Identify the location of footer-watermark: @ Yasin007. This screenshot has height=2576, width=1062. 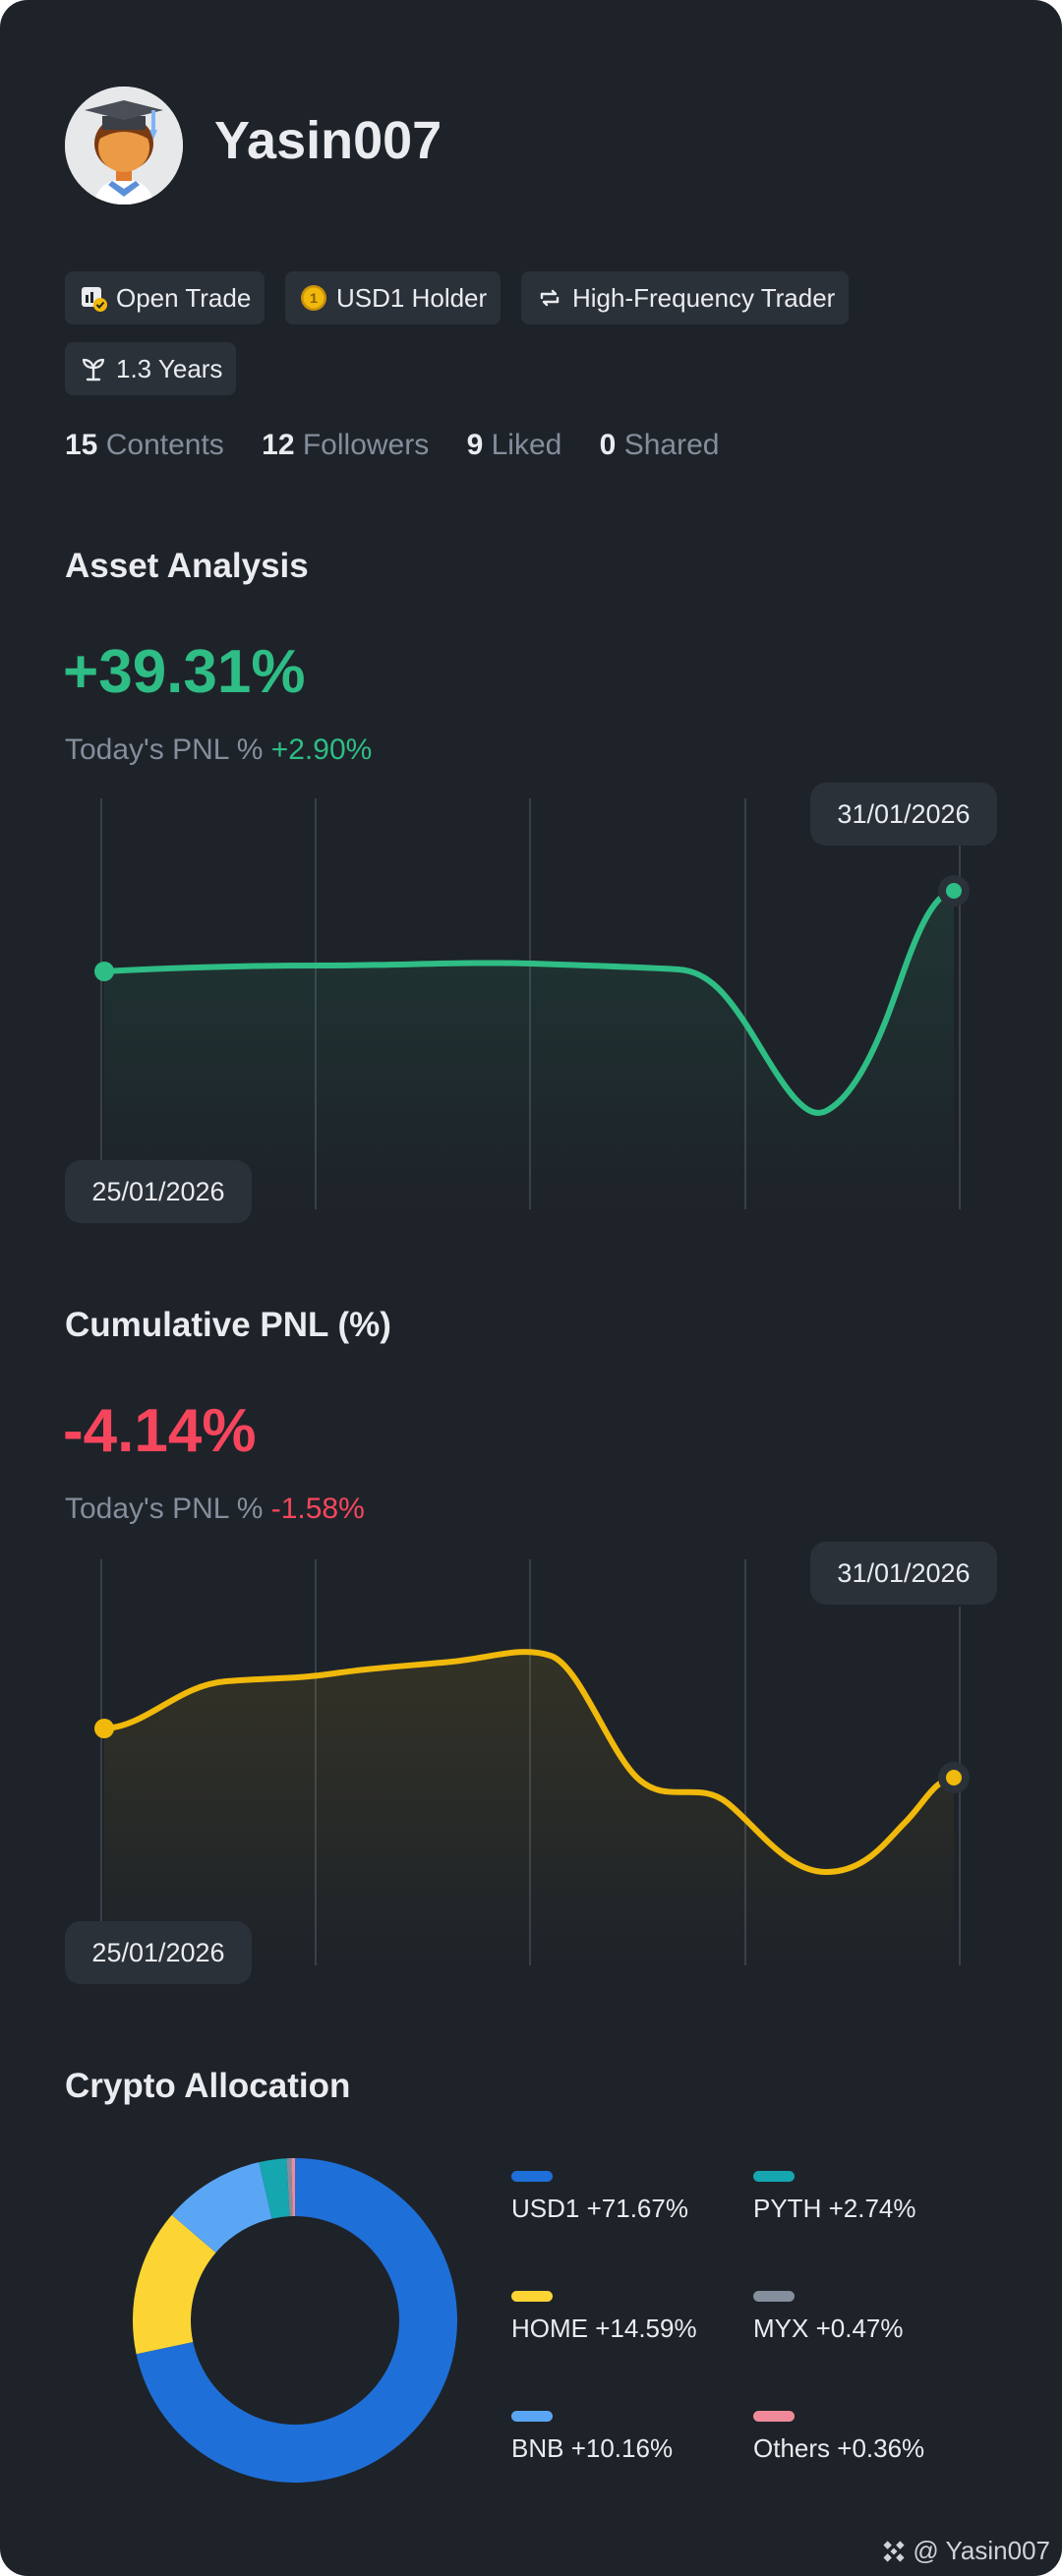
(964, 2551).